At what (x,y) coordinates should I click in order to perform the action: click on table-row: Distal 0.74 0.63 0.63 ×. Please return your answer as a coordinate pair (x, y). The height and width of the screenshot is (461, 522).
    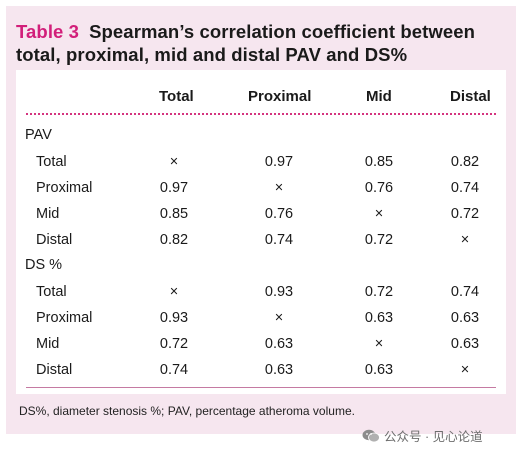
    Looking at the image, I should click on (261, 371).